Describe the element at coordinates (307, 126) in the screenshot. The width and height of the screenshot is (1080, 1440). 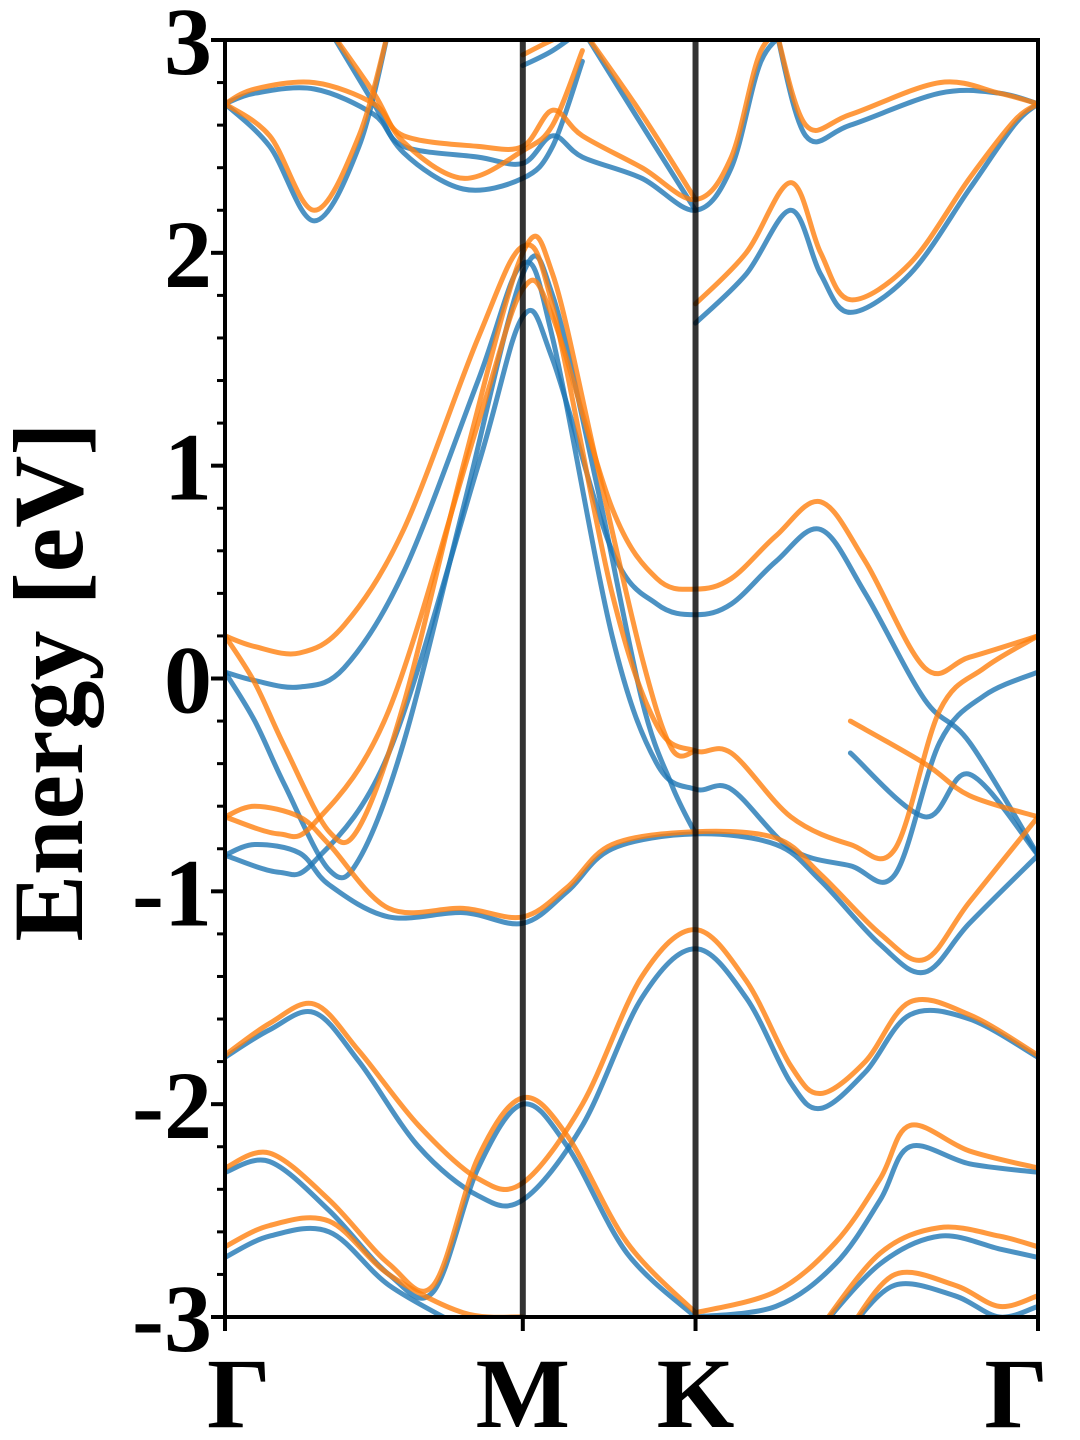
I see `band-line-s1-b12` at that location.